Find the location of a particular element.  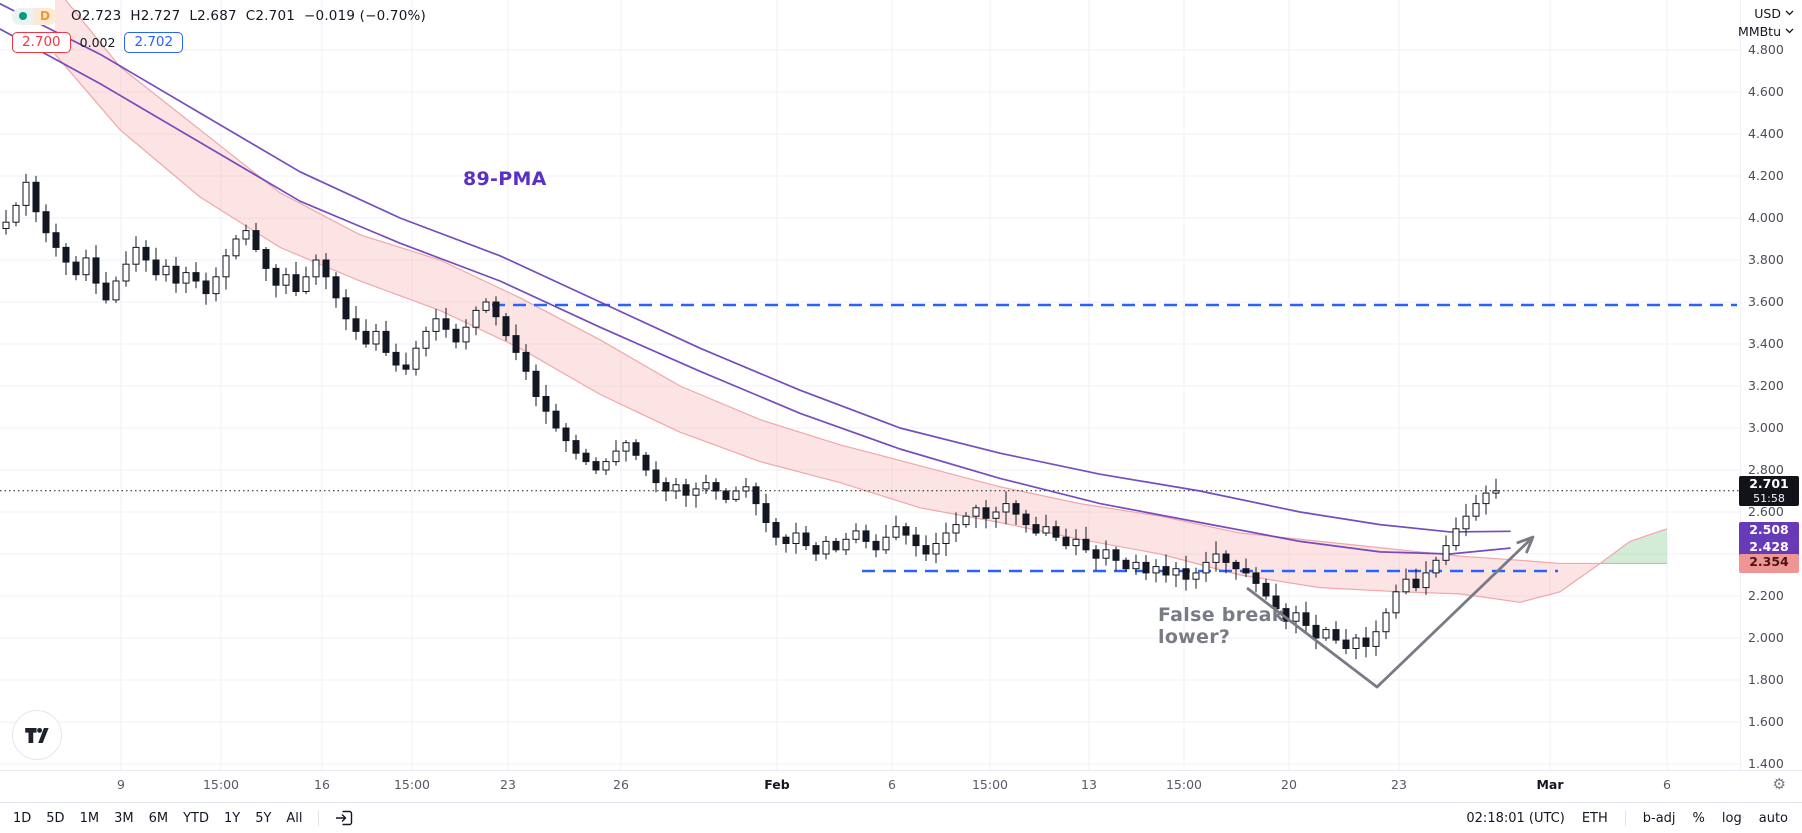

range-button-1Y: 1Y is located at coordinates (232, 818).